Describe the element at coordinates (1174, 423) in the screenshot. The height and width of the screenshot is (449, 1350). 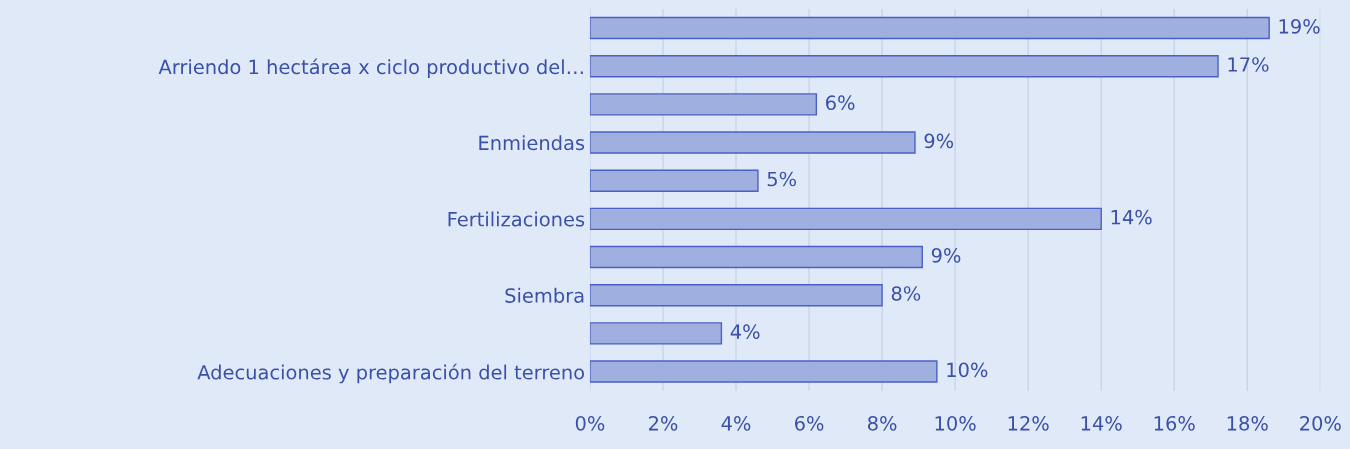
I see `x-tick-label: 16%` at that location.